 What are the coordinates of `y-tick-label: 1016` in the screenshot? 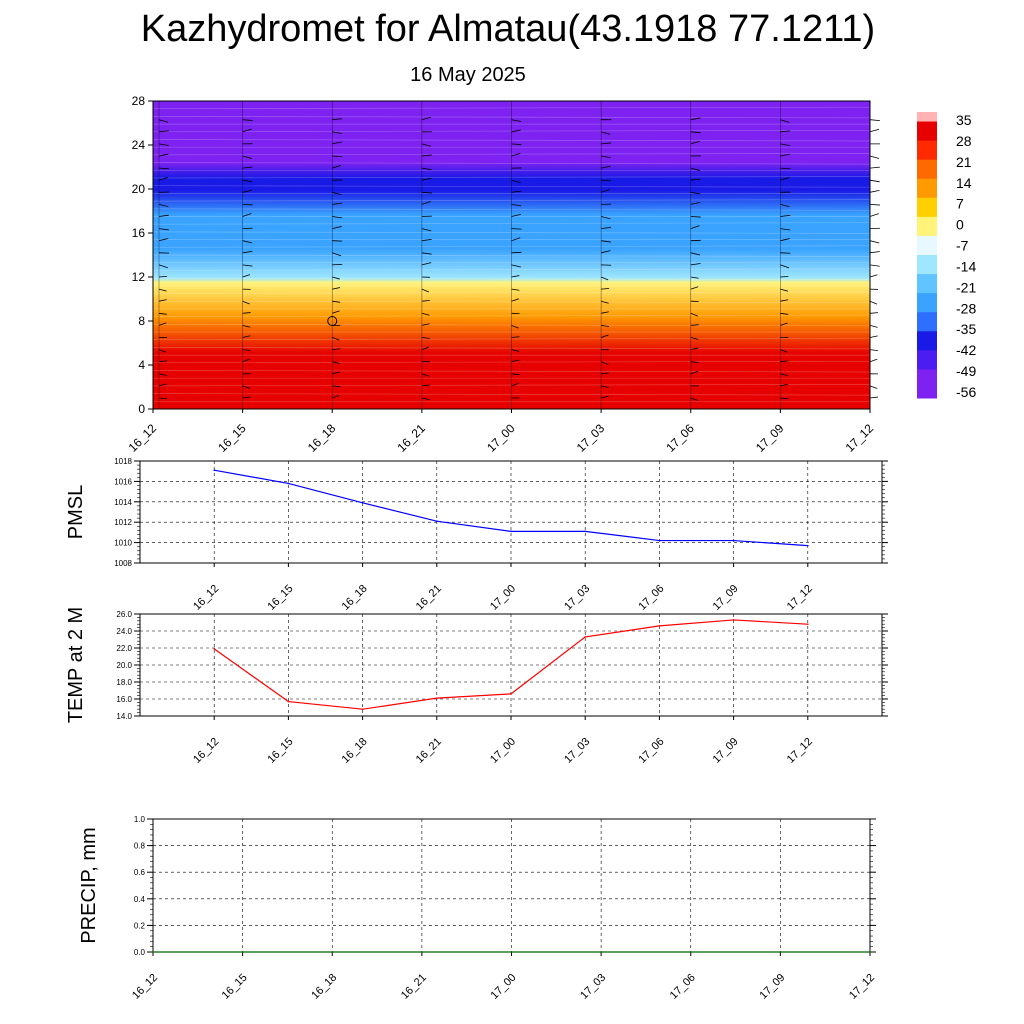 It's located at (123, 481).